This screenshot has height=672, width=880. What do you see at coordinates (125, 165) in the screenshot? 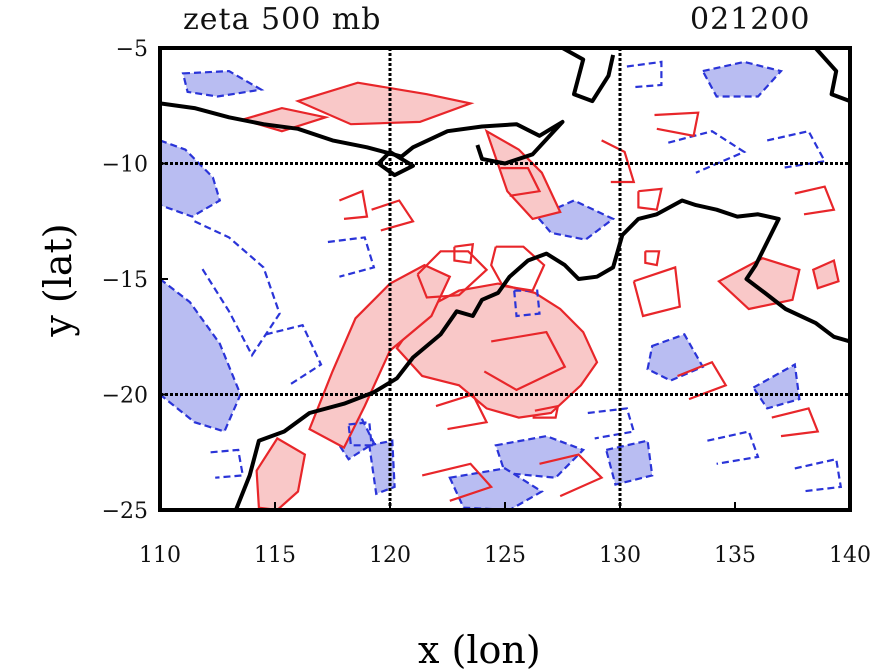
I see `y-tick-label: −10` at bounding box center [125, 165].